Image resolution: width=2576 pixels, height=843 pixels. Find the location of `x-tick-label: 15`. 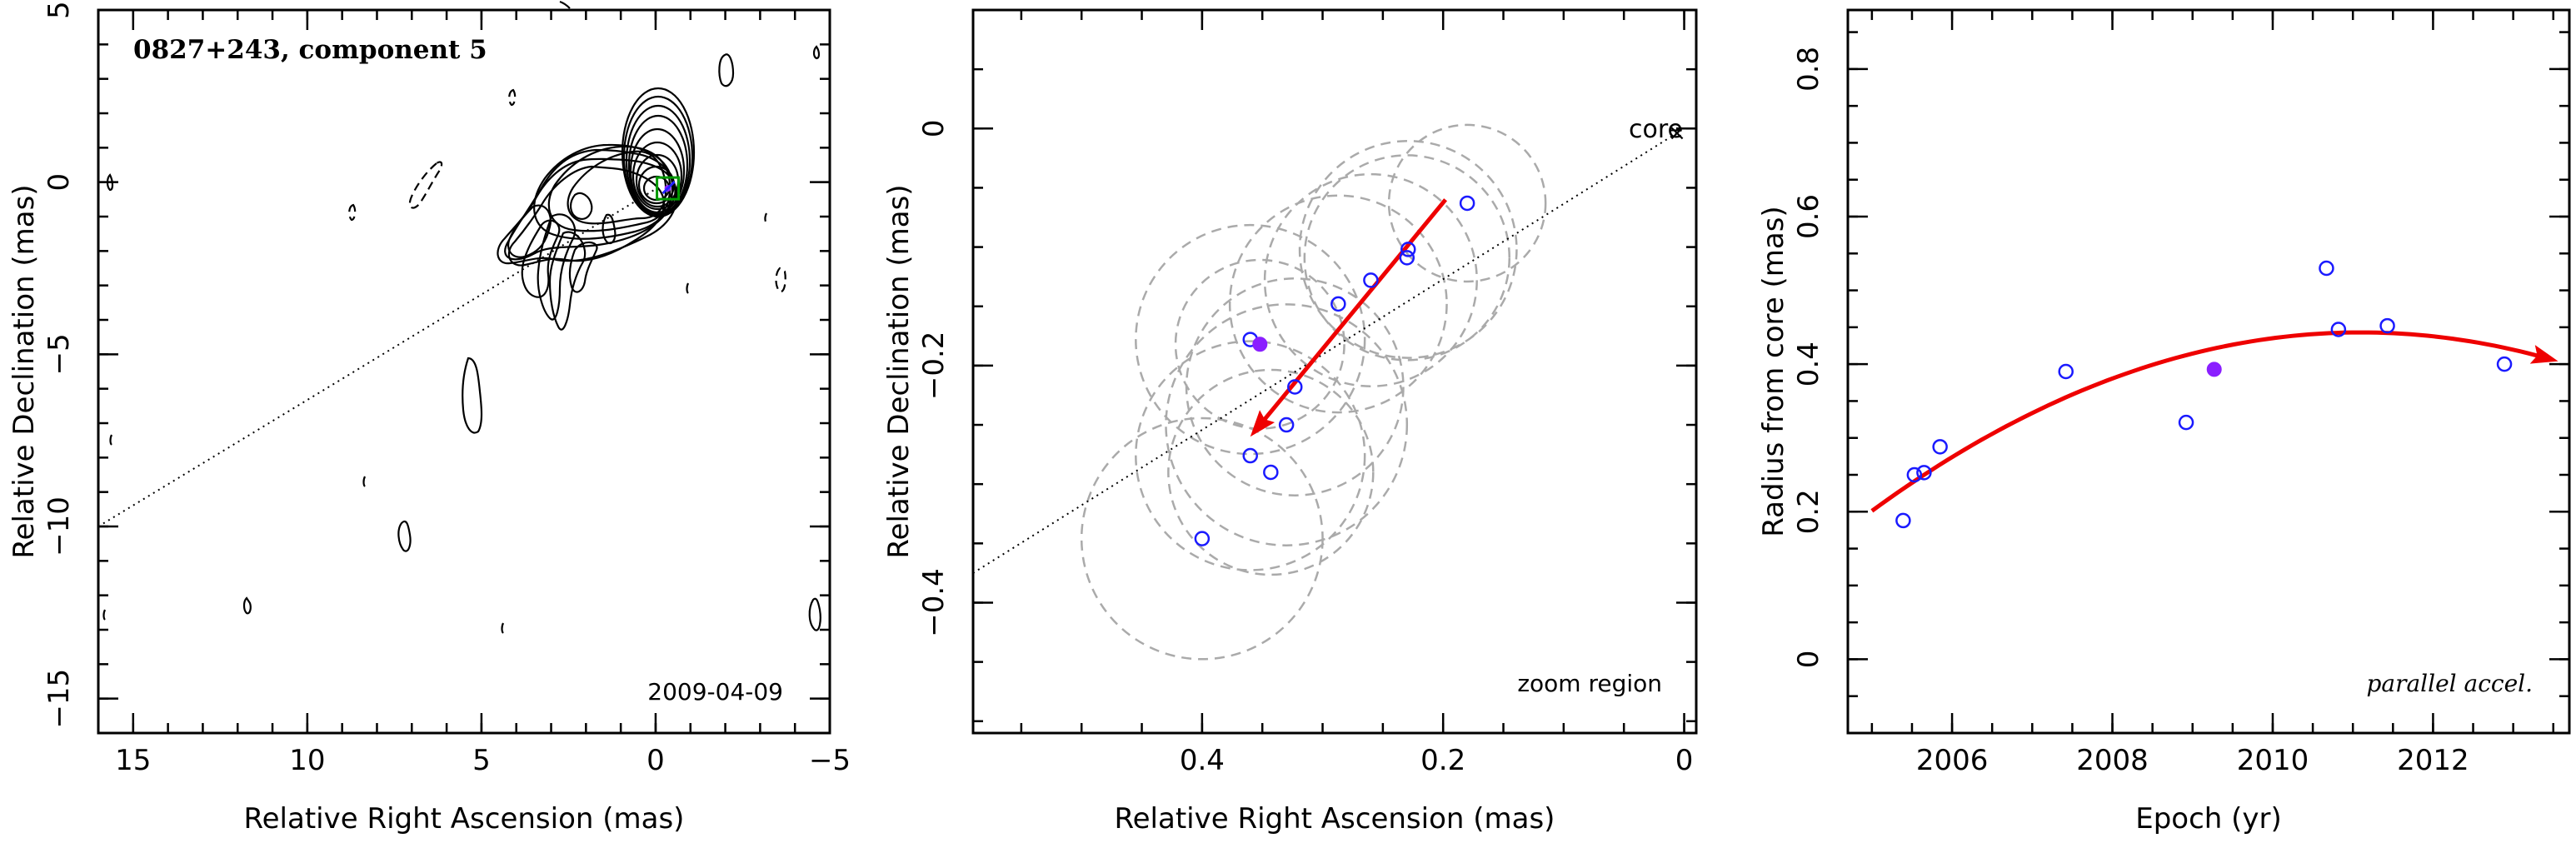

x-tick-label: 15 is located at coordinates (133, 760).